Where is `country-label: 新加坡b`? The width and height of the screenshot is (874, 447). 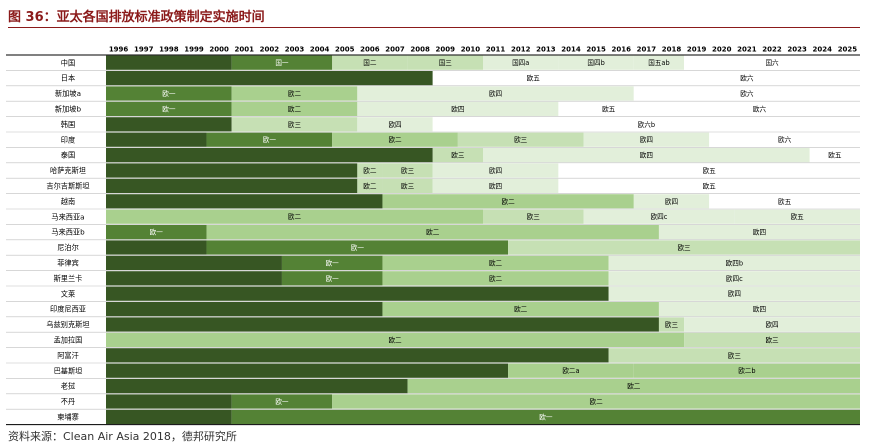
country-label: 新加坡b is located at coordinates (68, 109).